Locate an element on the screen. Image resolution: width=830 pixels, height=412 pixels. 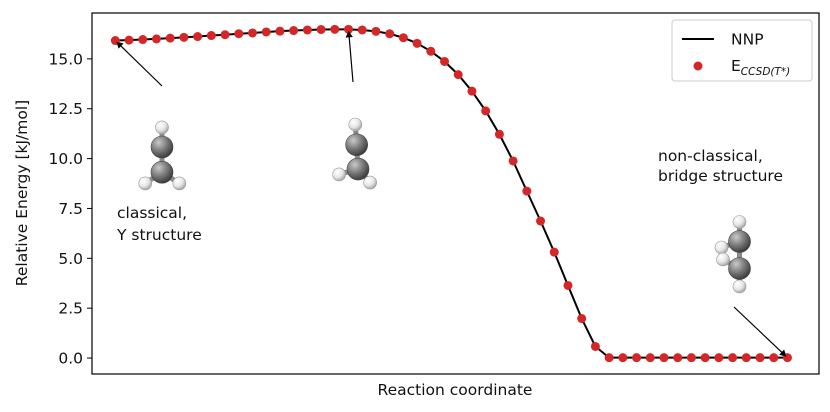
legend-box is located at coordinates (742, 50).